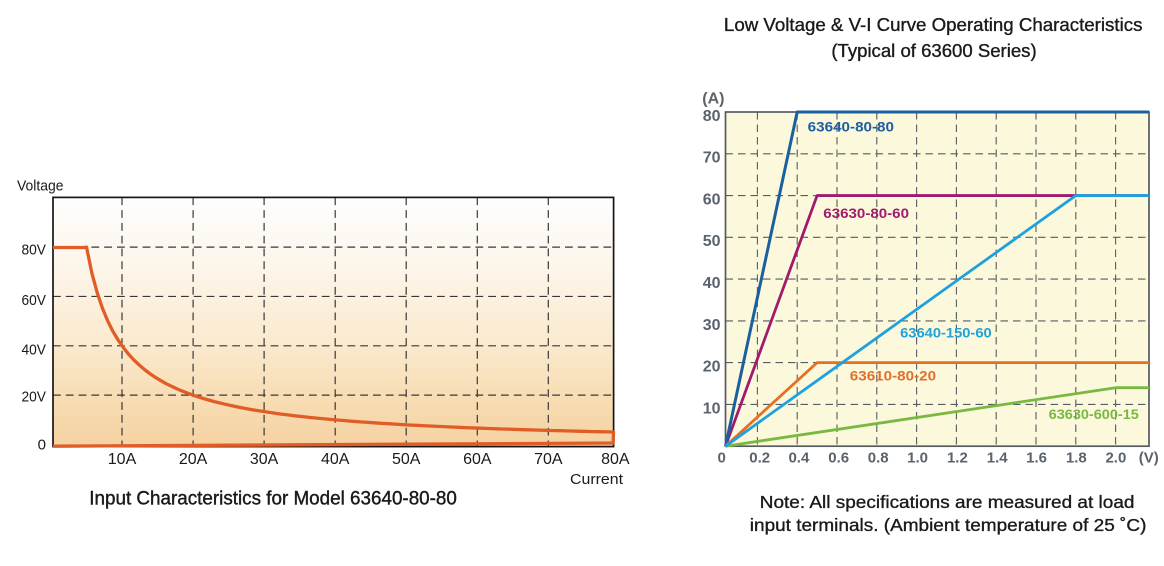 The width and height of the screenshot is (1164, 566). What do you see at coordinates (838, 458) in the screenshot?
I see `svg-text: 0.6` at bounding box center [838, 458].